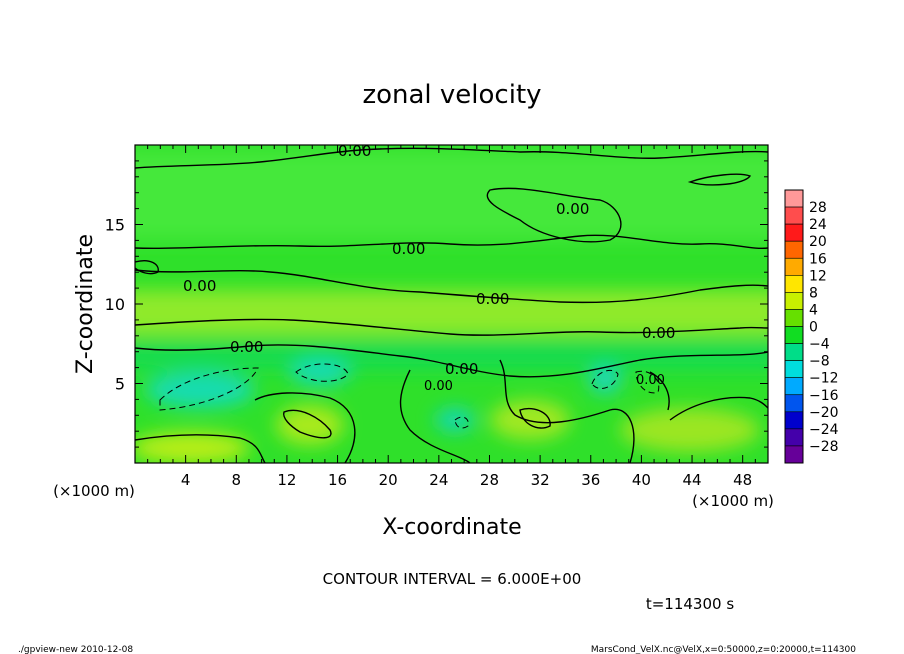 The height and width of the screenshot is (654, 904). I want to click on colorbar-label: 24, so click(818, 225).